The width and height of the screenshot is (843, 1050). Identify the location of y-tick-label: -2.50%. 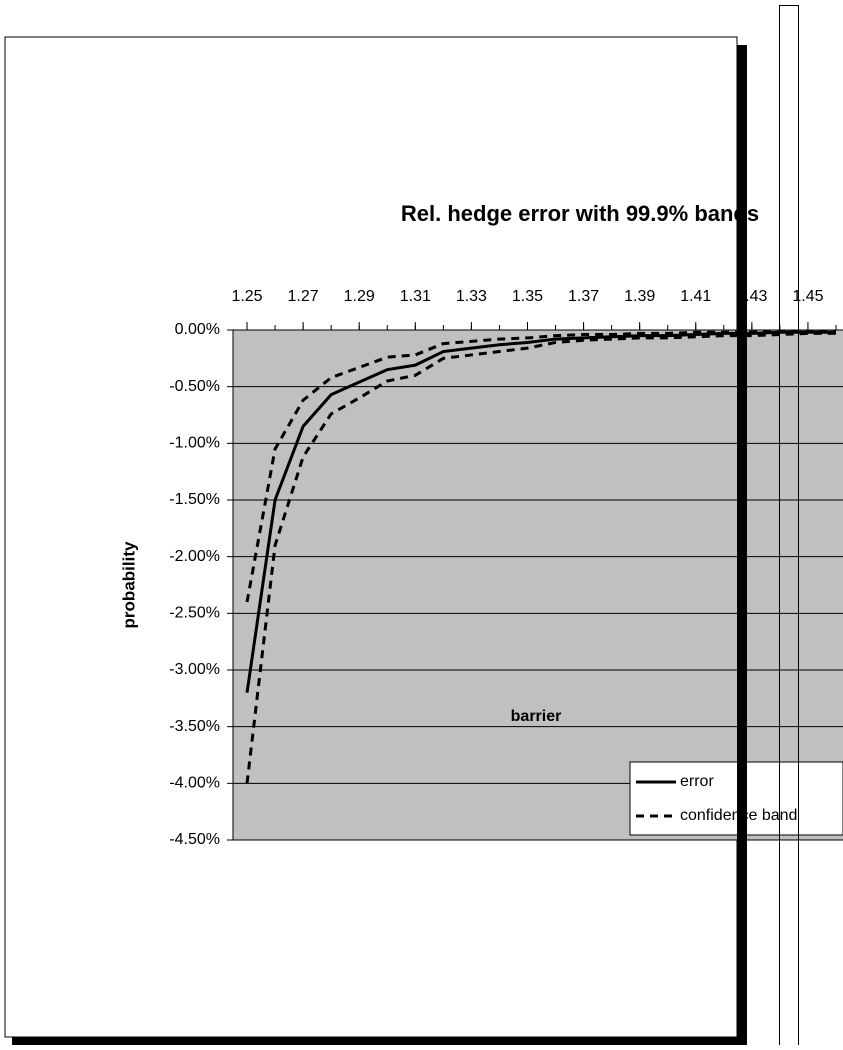
(194, 613).